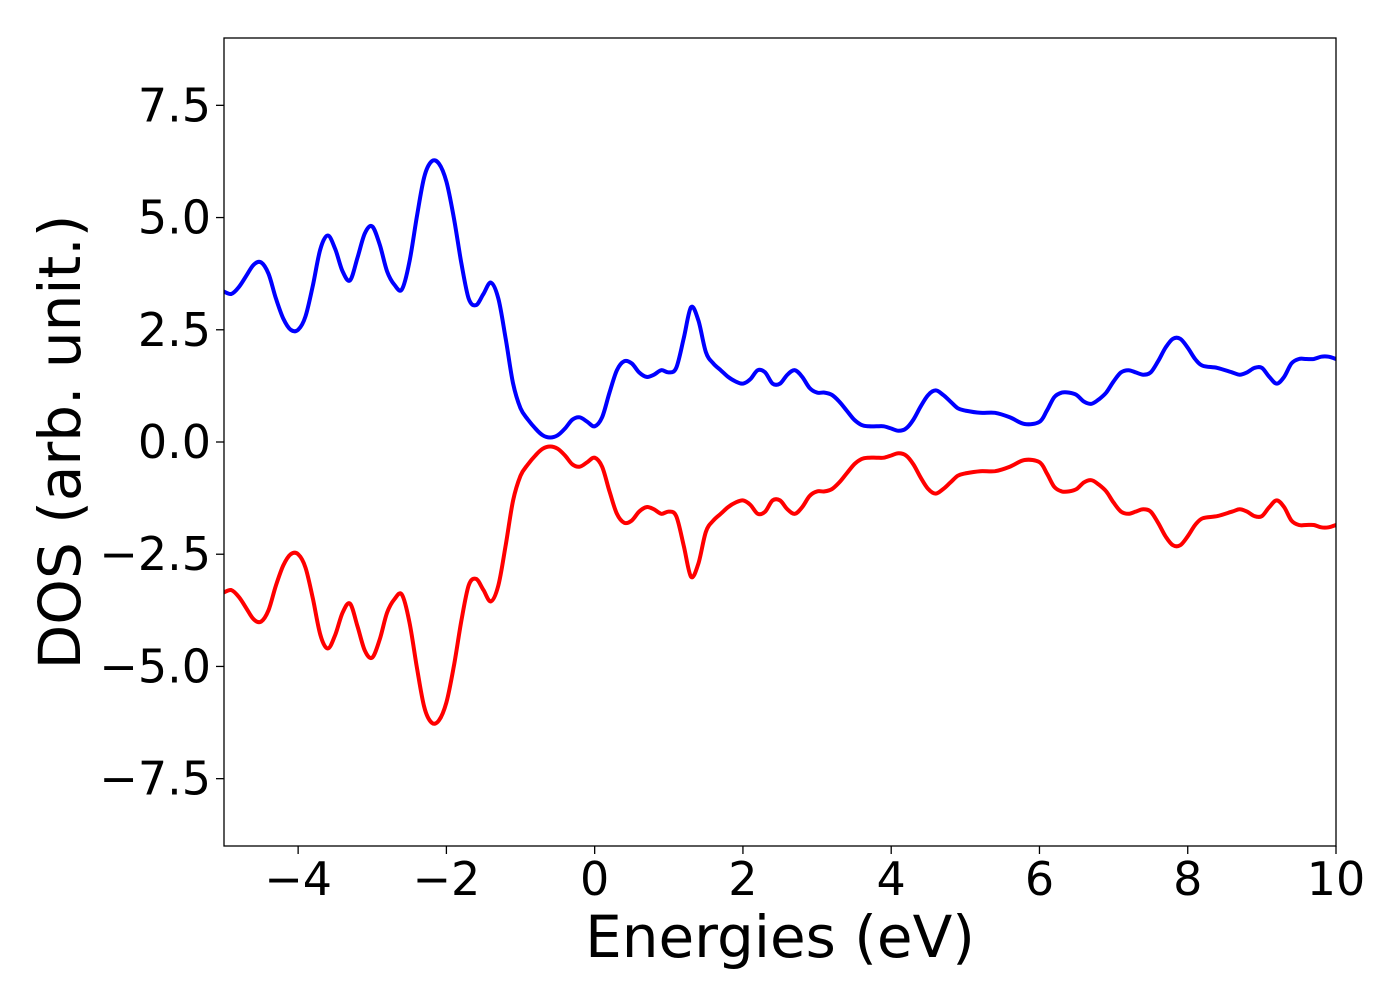 This screenshot has width=1400, height=1000. I want to click on y-tick-label: 5.0, so click(174, 218).